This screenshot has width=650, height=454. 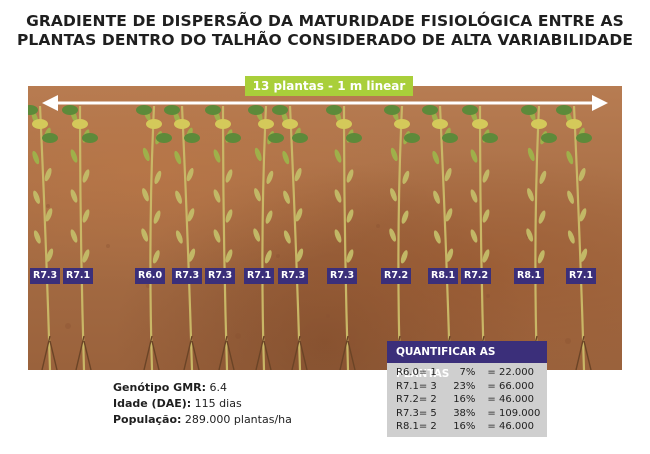 I want to click on plants-per-hectare: = 46.000, so click(x=510, y=399).